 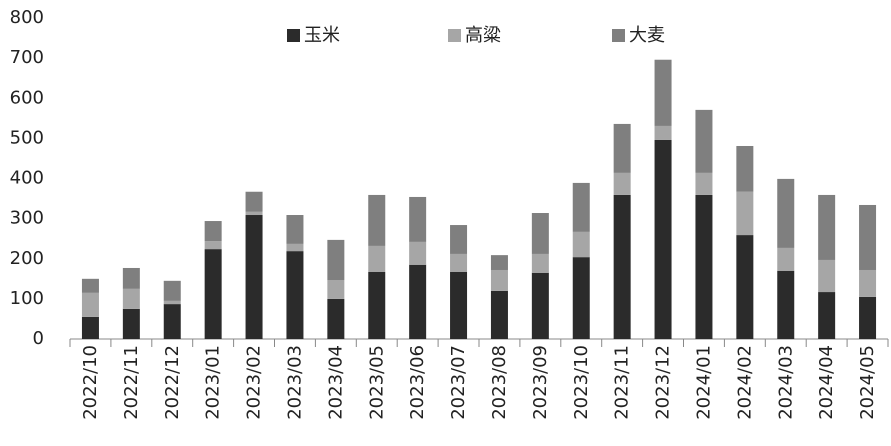 What do you see at coordinates (417, 382) in the screenshot?
I see `x-tick-label: 2023/06` at bounding box center [417, 382].